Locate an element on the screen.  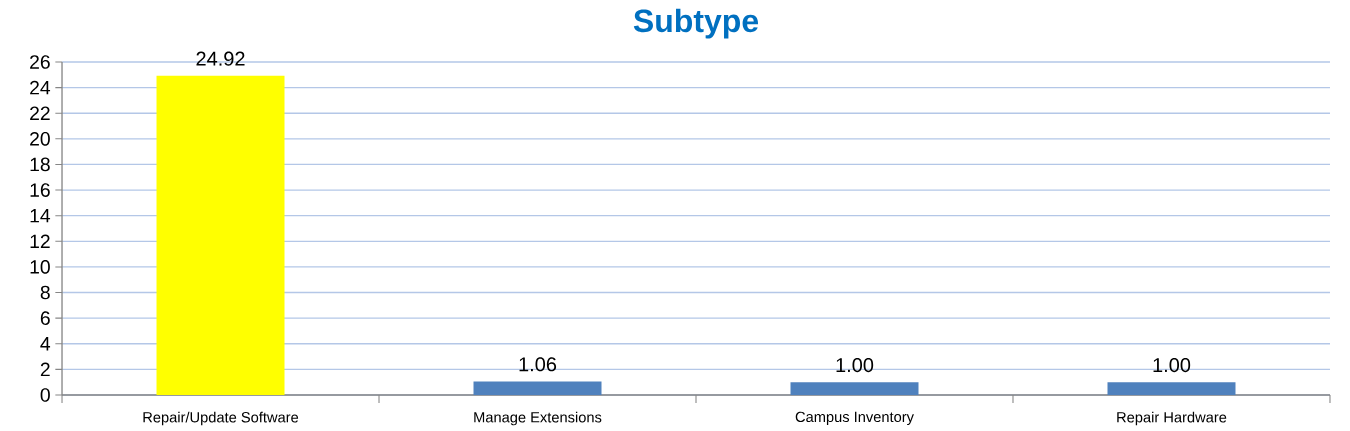
data-label: 1.06 is located at coordinates (538, 364).